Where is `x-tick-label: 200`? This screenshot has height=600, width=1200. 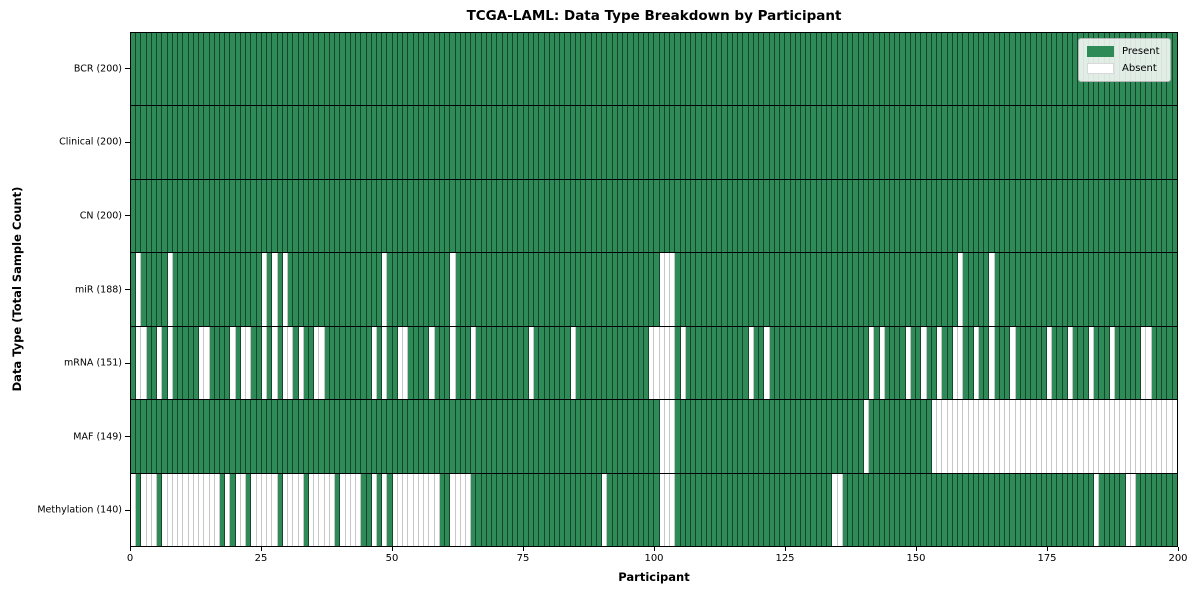
x-tick-label: 200 is located at coordinates (1178, 558).